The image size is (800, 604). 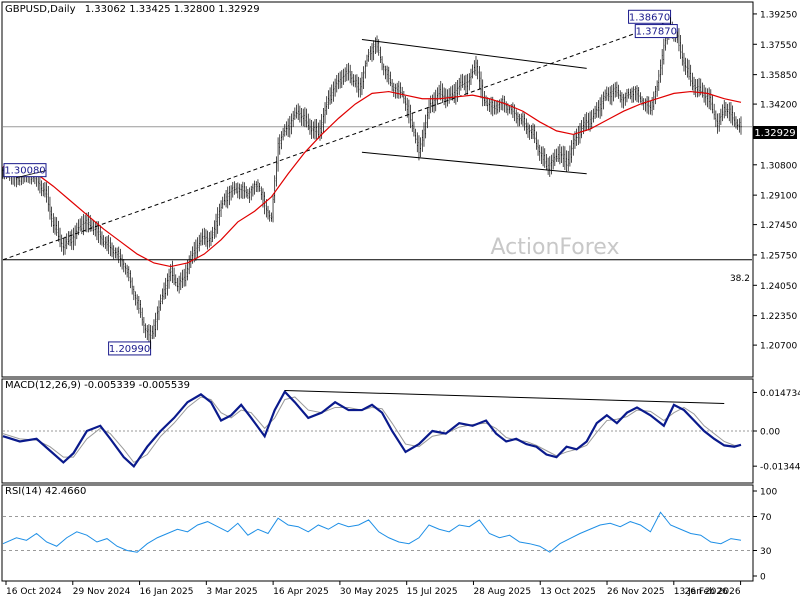 I want to click on price-axis-tick-label: 1.34200, so click(x=778, y=106).